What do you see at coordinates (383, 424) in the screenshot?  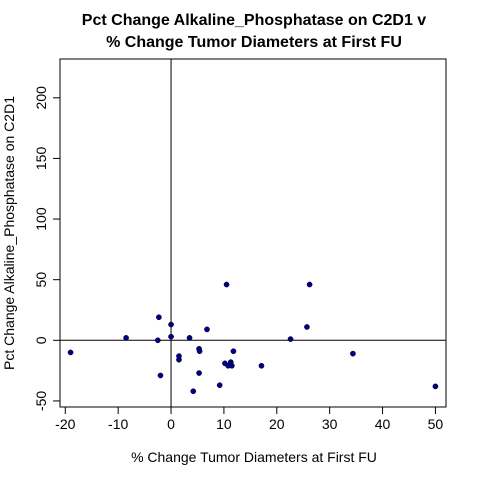 I see `x-tick-label: 40` at bounding box center [383, 424].